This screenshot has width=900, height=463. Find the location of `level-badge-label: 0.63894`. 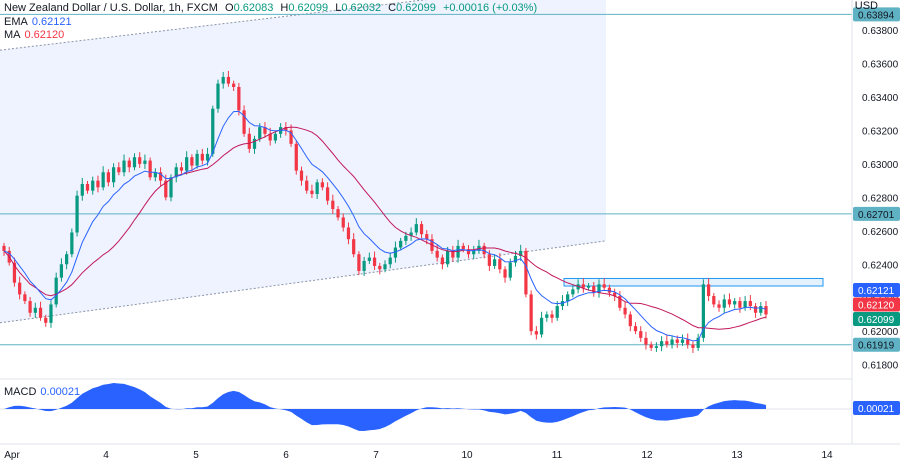

level-badge-label: 0.63894 is located at coordinates (876, 15).